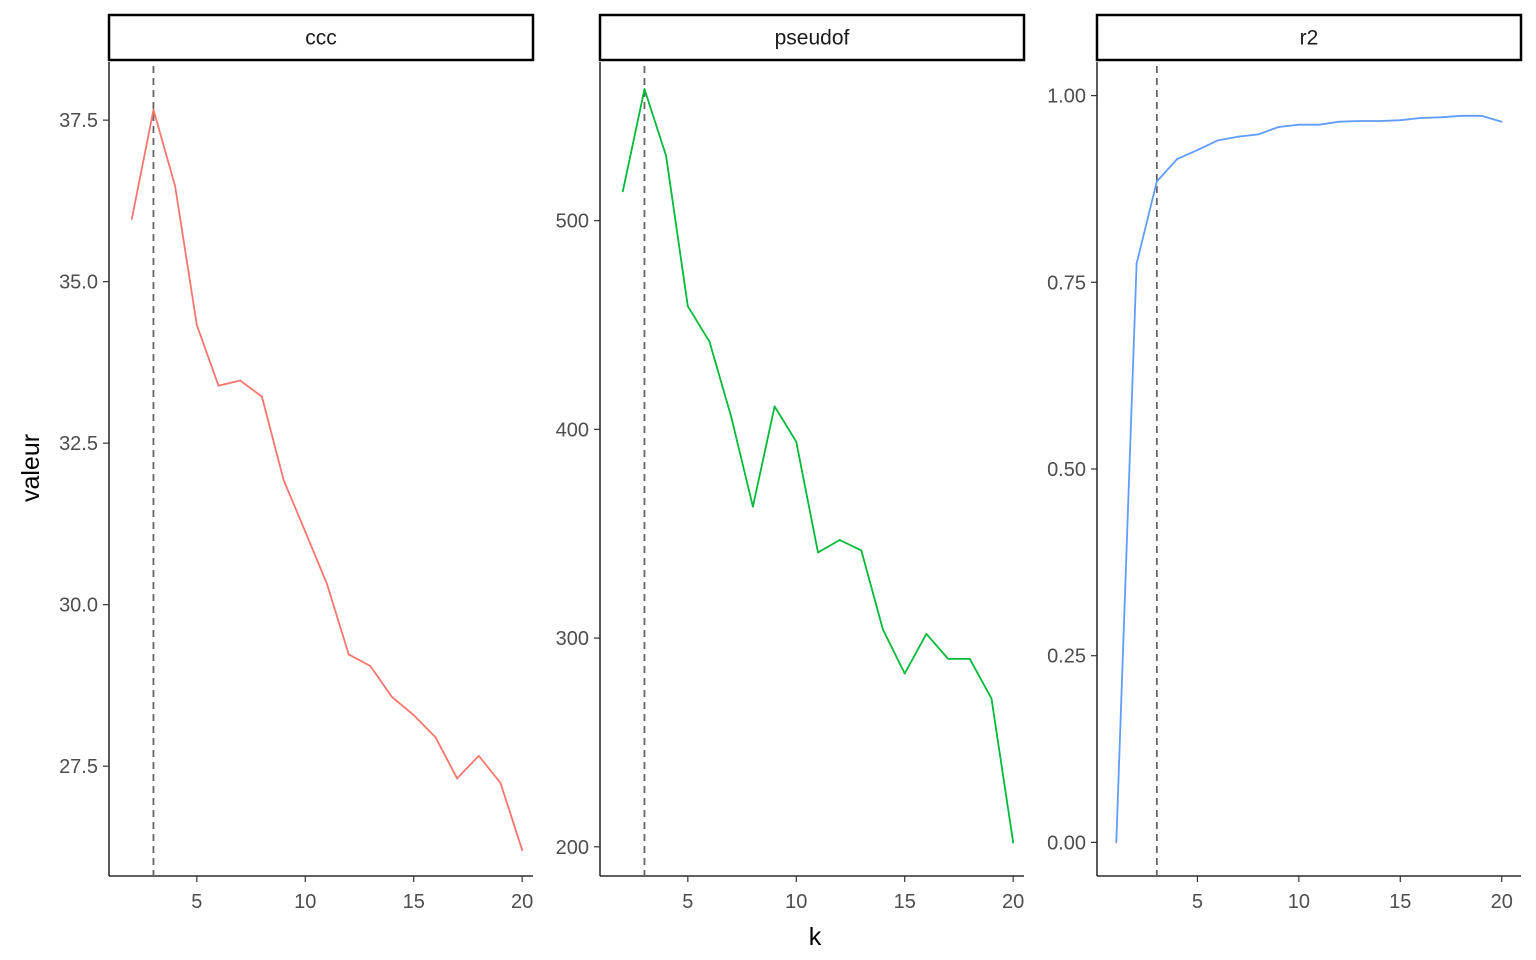 The height and width of the screenshot is (960, 1536). Describe the element at coordinates (815, 937) in the screenshot. I see `x-axis-title: k` at that location.